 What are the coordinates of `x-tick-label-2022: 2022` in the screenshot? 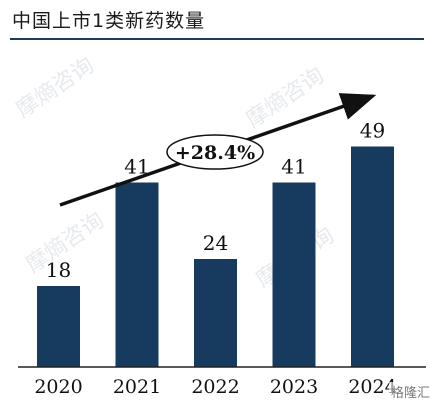 It's located at (215, 387).